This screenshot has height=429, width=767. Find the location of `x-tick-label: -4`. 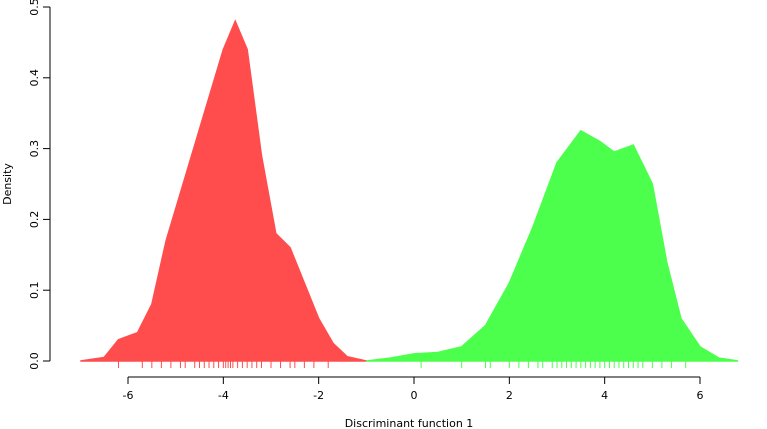

x-tick-label: -4 is located at coordinates (223, 395).